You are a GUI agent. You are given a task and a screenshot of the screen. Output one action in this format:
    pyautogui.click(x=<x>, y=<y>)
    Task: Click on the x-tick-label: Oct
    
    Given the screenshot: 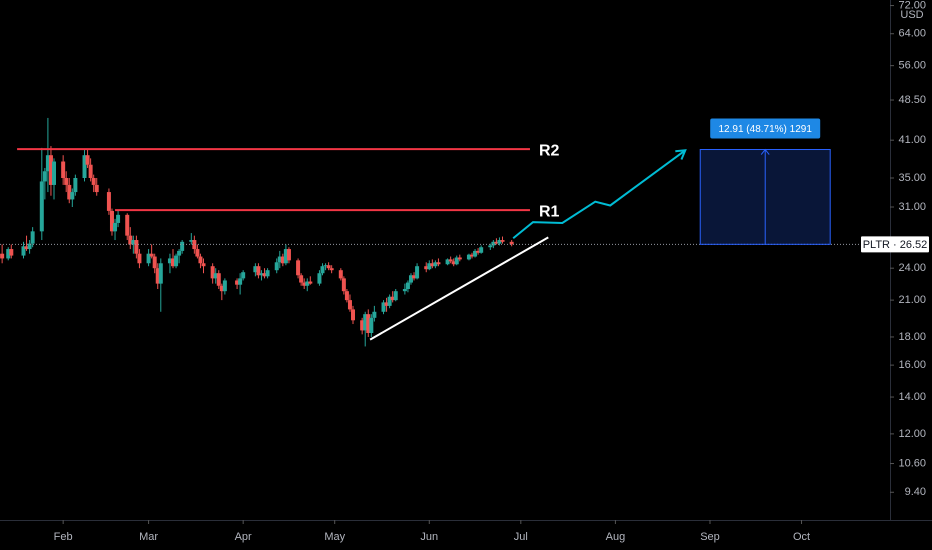 What is the action you would take?
    pyautogui.click(x=801, y=537)
    